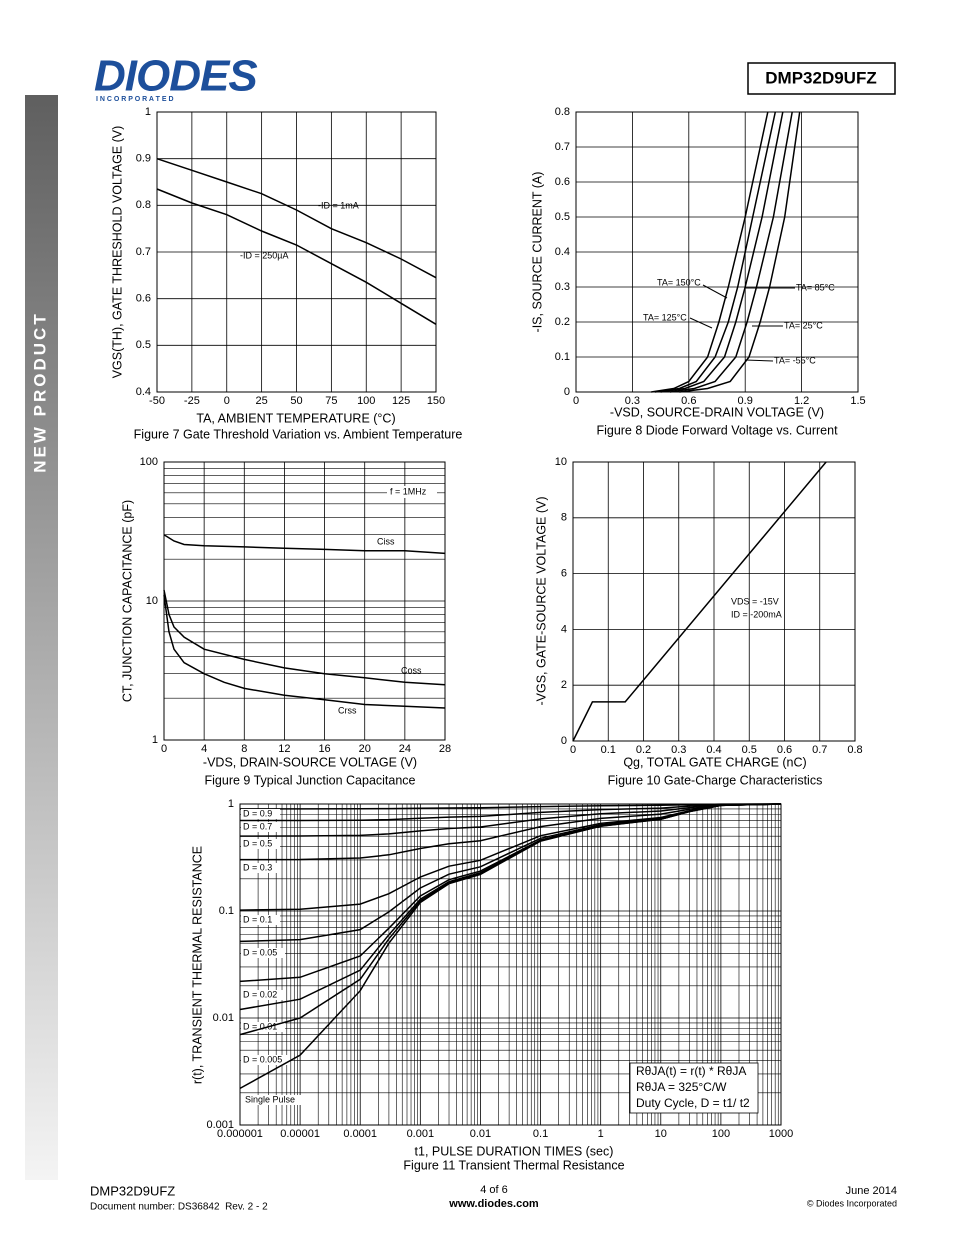  I want to click on footer-copyright: © Diodes Incorporated, so click(852, 1203).